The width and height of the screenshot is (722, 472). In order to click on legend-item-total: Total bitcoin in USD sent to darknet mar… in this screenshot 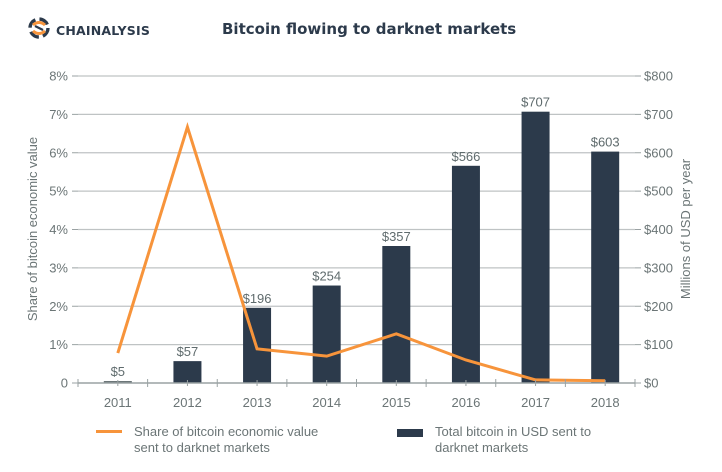, I will do `click(506, 440)`.